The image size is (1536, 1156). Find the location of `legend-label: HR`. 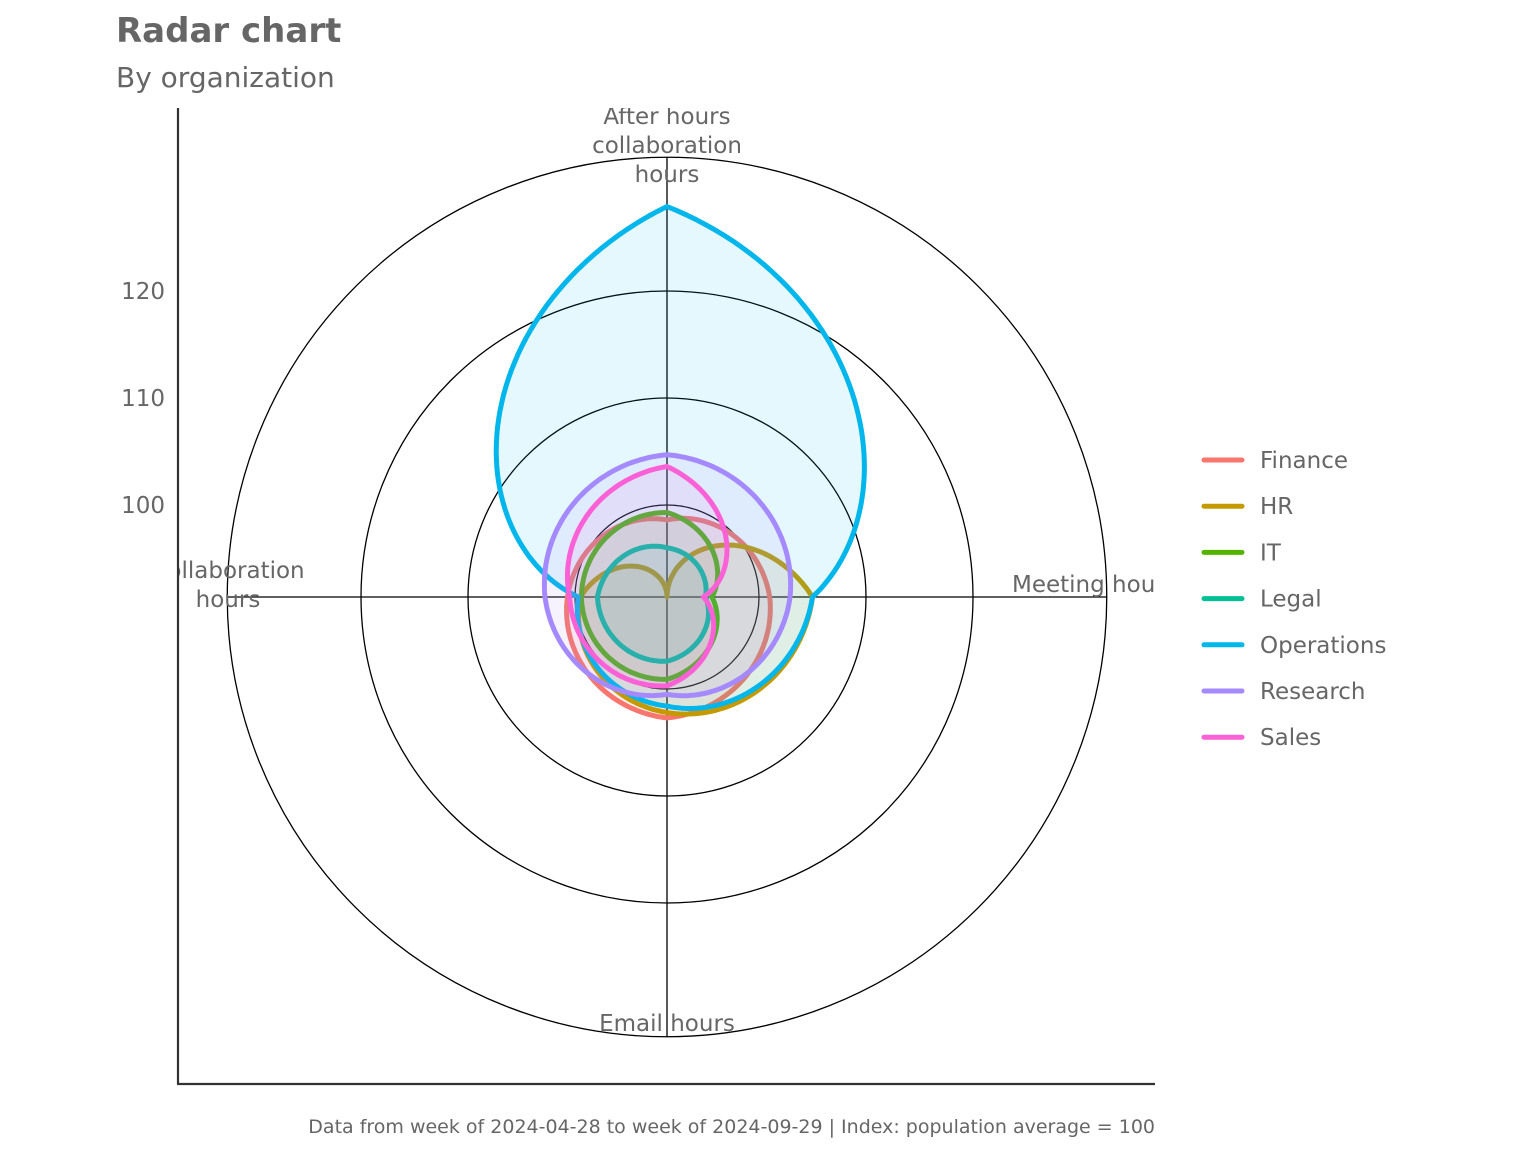

legend-label: HR is located at coordinates (1276, 507).